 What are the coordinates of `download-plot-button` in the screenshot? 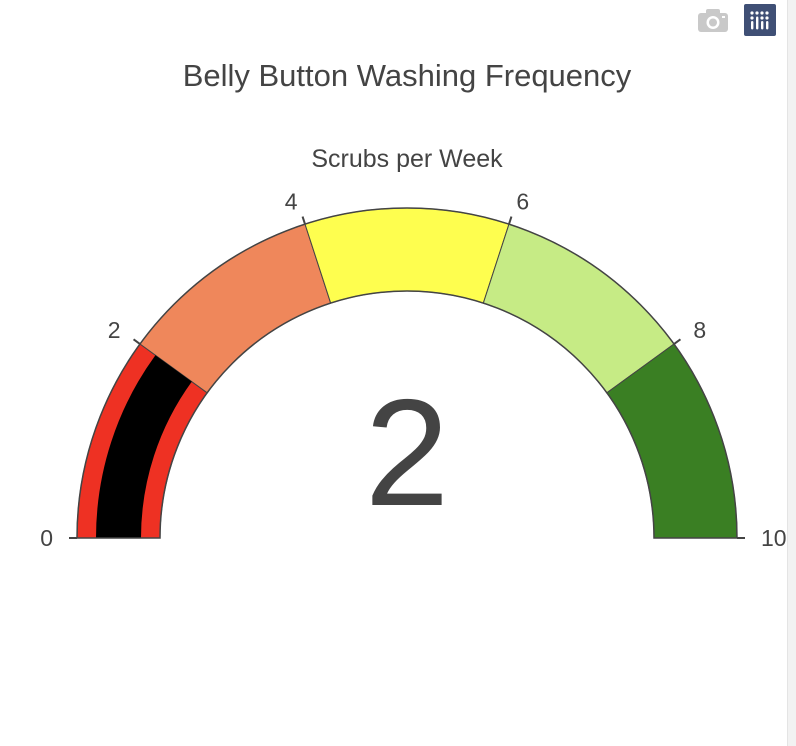 It's located at (713, 22).